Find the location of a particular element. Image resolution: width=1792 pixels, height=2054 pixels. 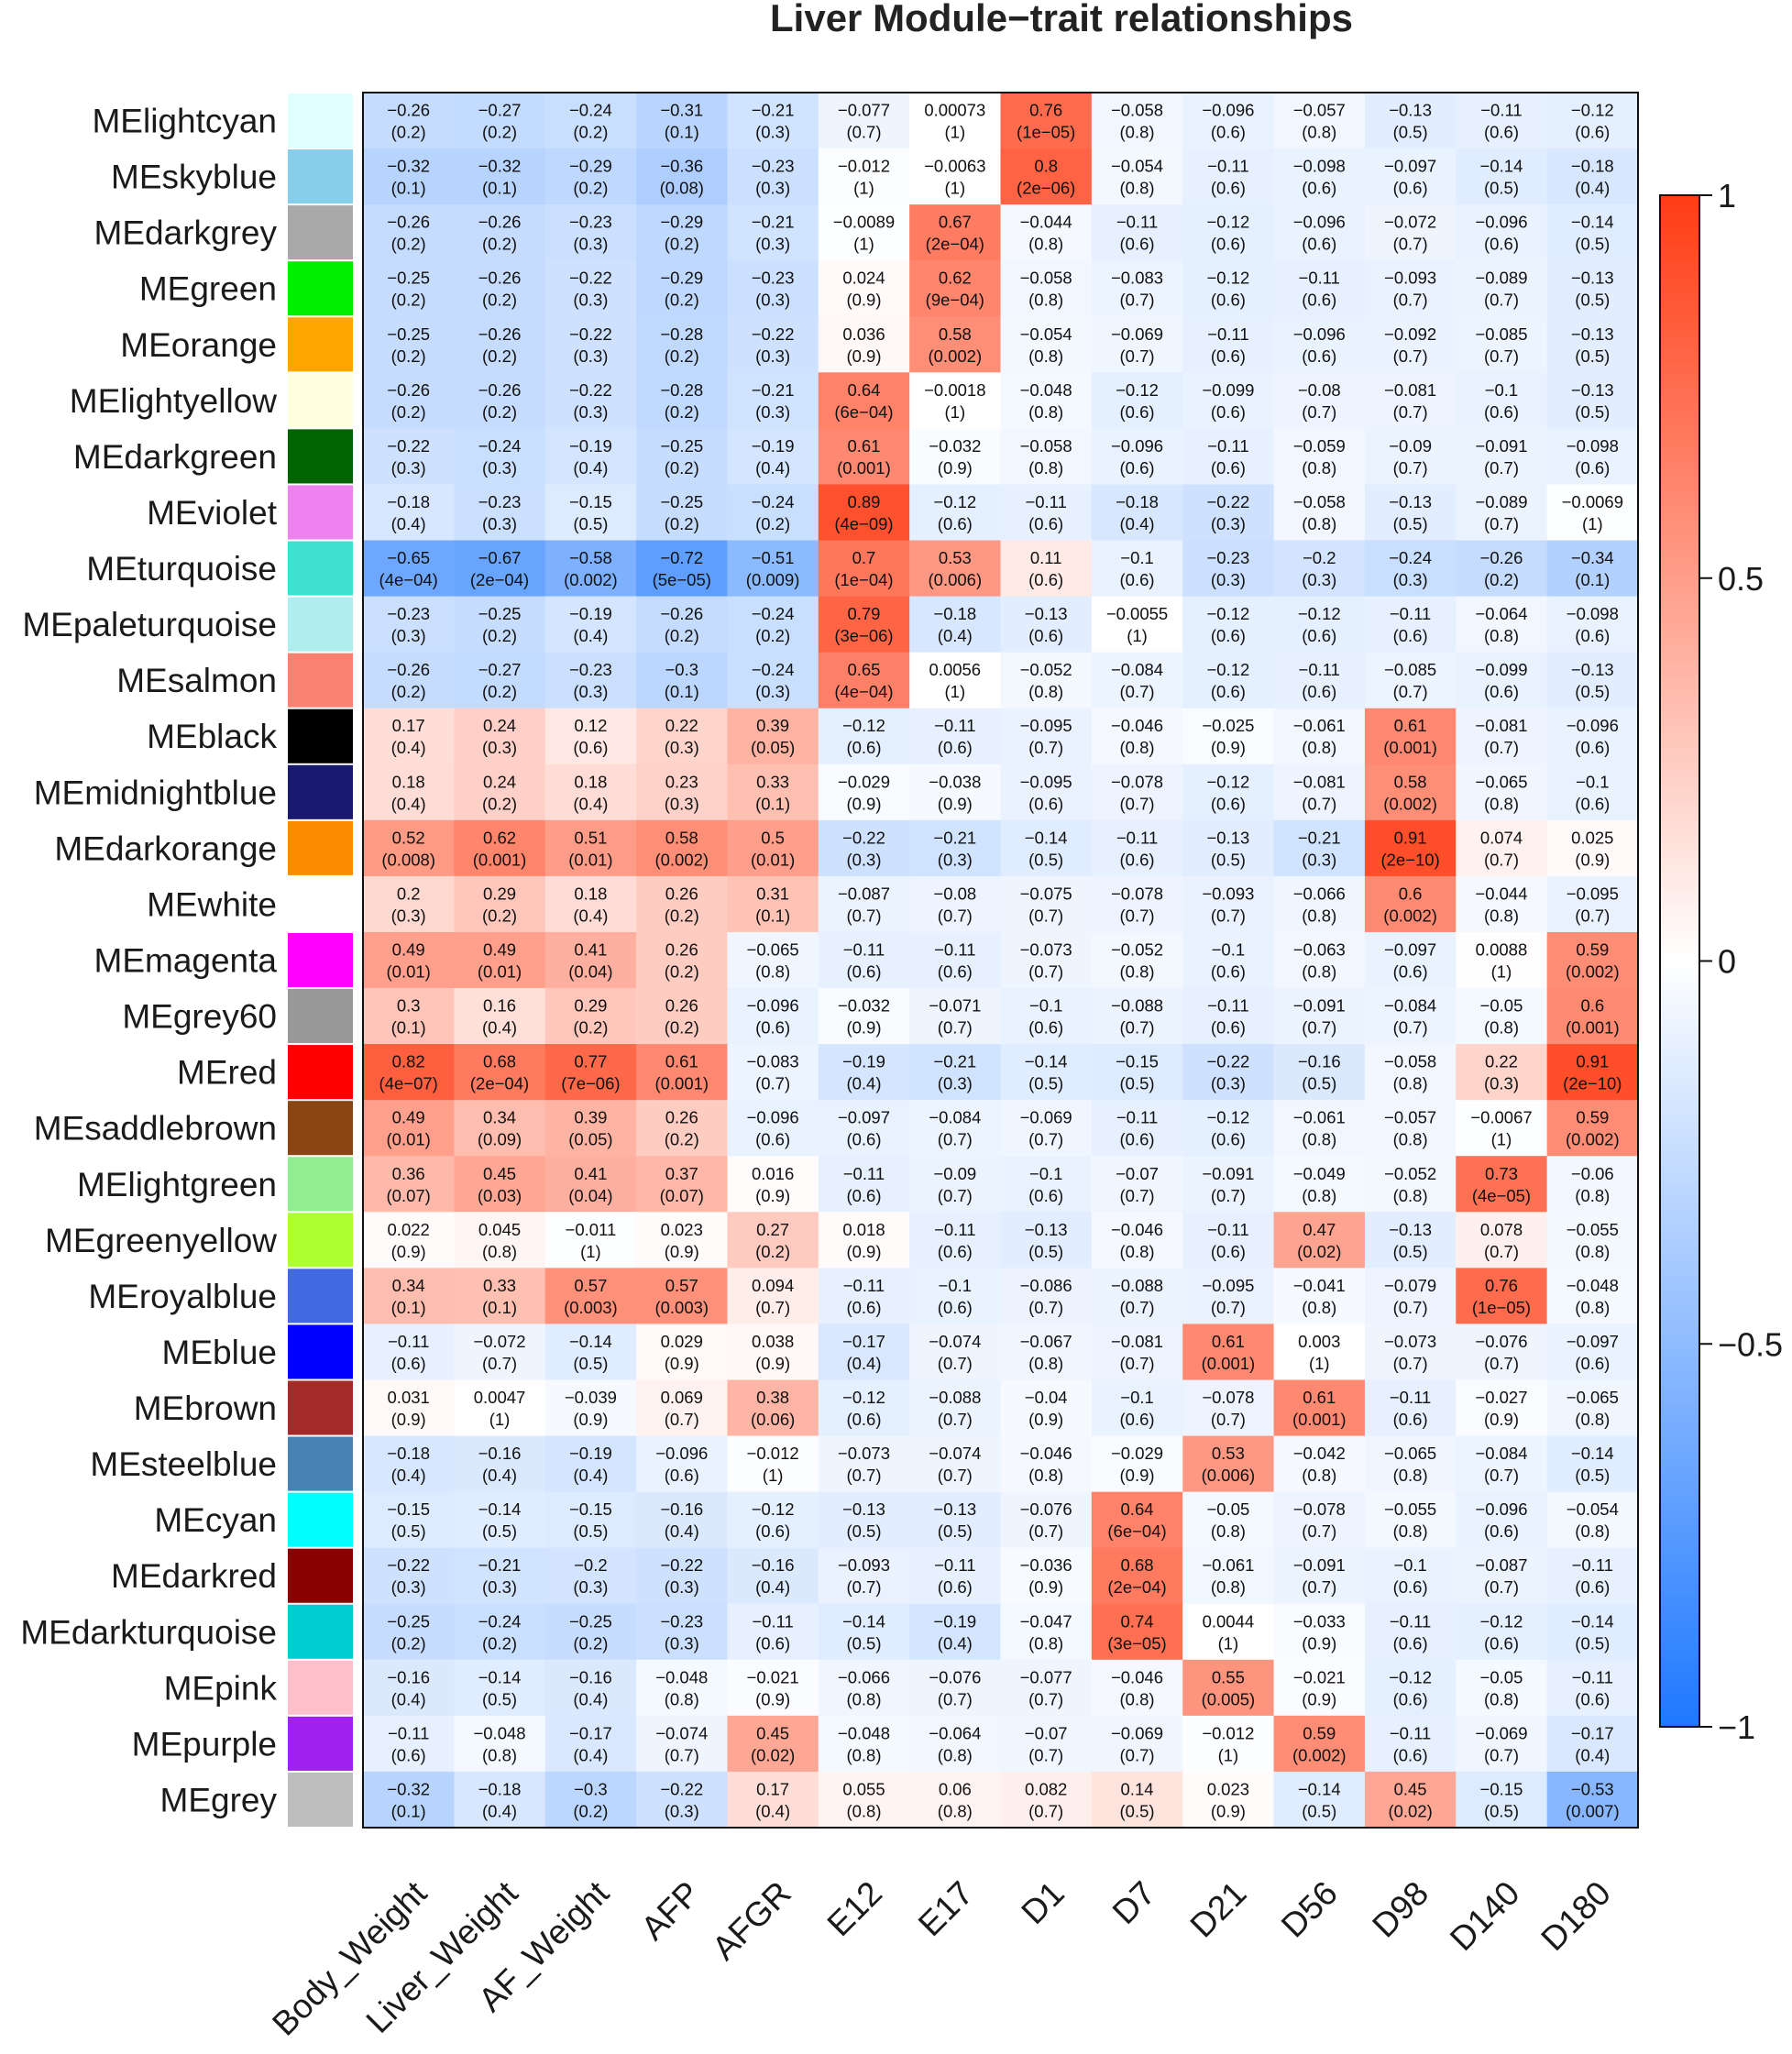

cell-pvalue-label: (0.4) is located at coordinates (590, 636).